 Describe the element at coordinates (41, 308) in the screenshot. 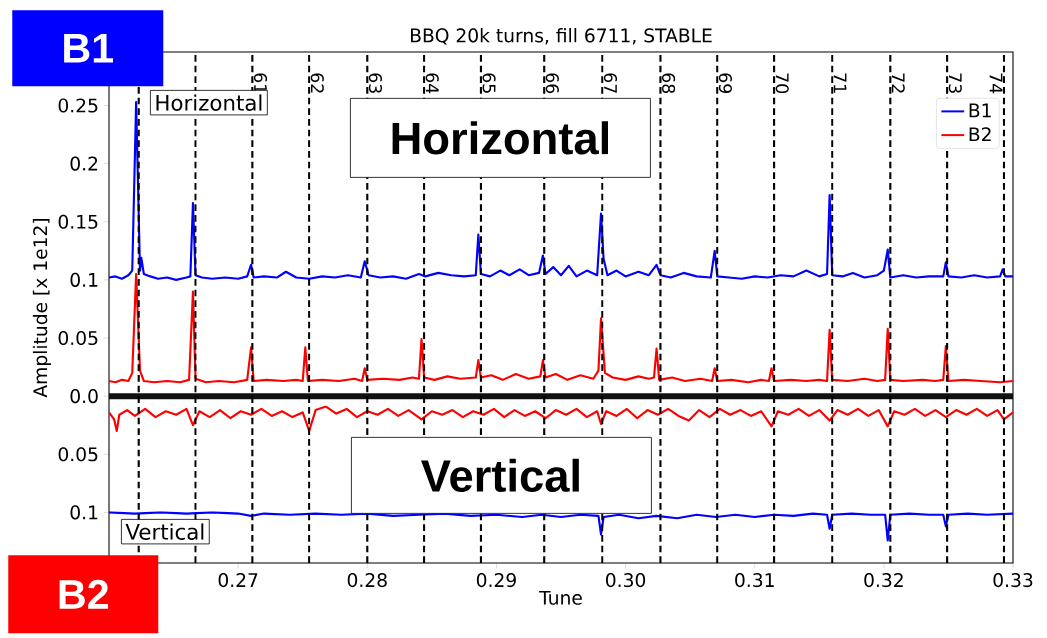

I see `y-axis-title: Amplitude [x 1e12]` at that location.